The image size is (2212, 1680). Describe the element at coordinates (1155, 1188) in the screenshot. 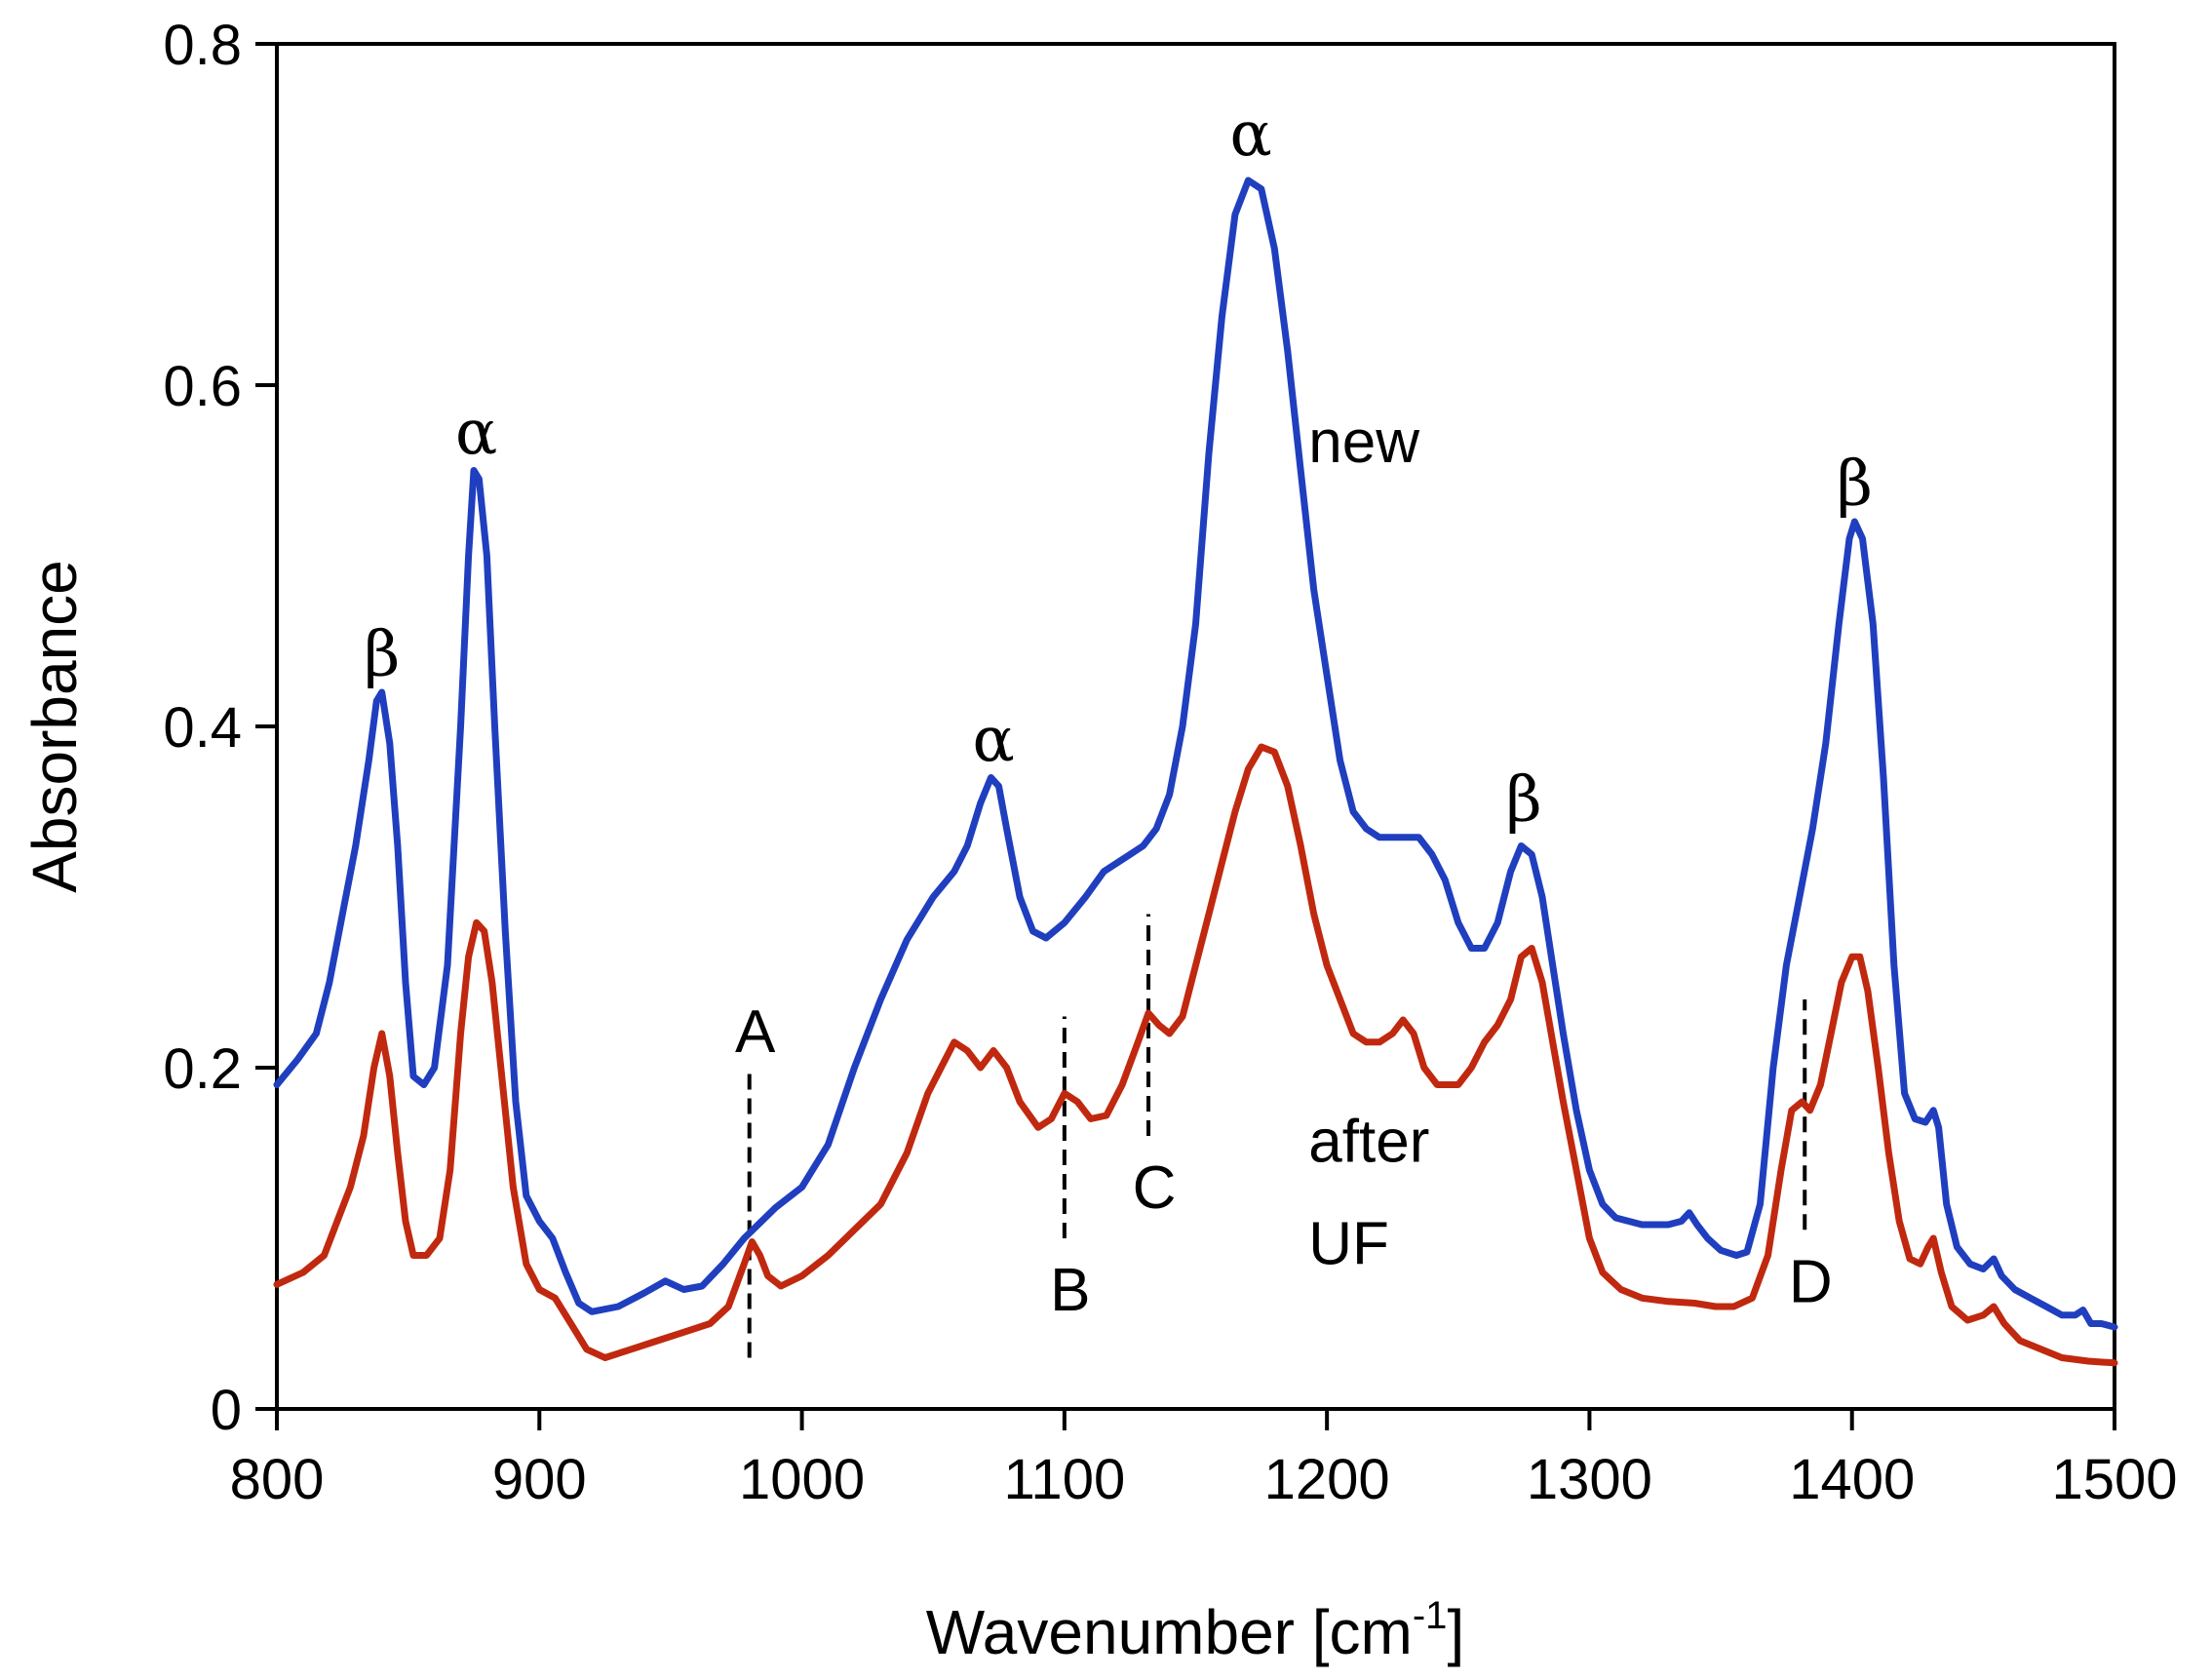

I see `reference-label-c: C` at that location.